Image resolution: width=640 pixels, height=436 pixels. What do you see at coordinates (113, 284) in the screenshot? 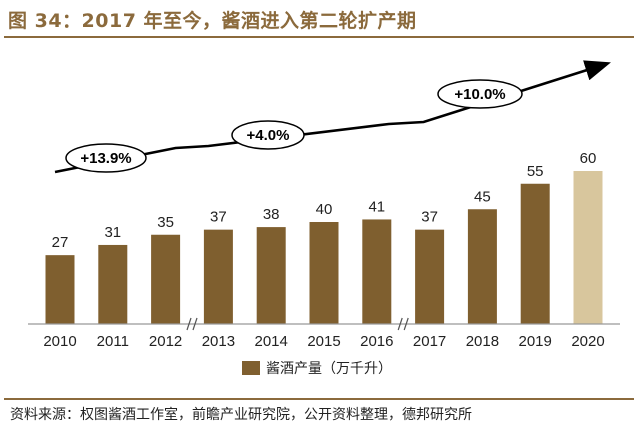
I see `bar-2011` at bounding box center [113, 284].